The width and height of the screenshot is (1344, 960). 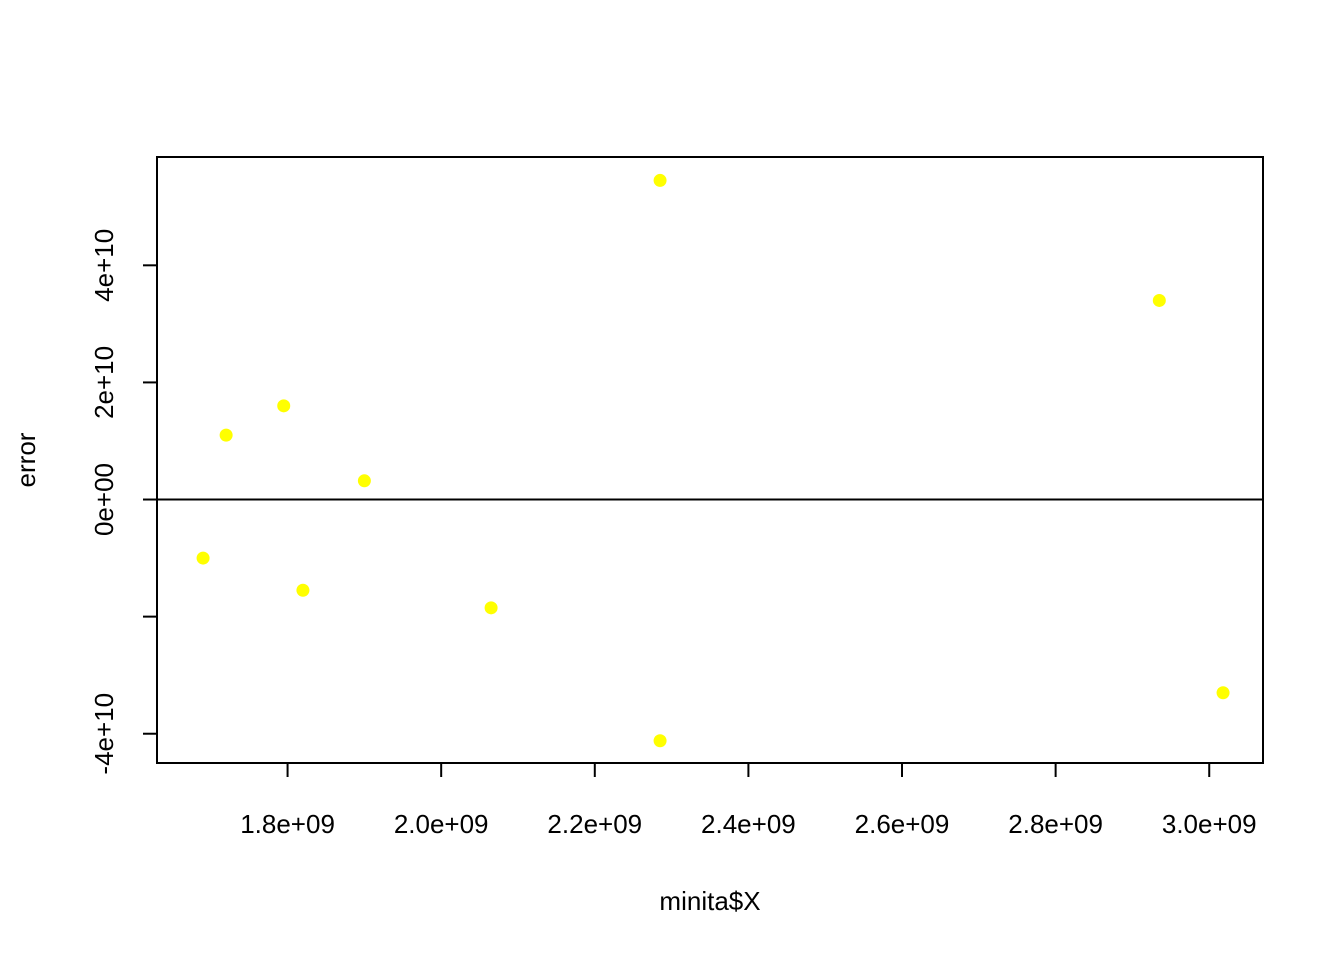 What do you see at coordinates (1055, 824) in the screenshot?
I see `x-tick-label: 2.8e+09` at bounding box center [1055, 824].